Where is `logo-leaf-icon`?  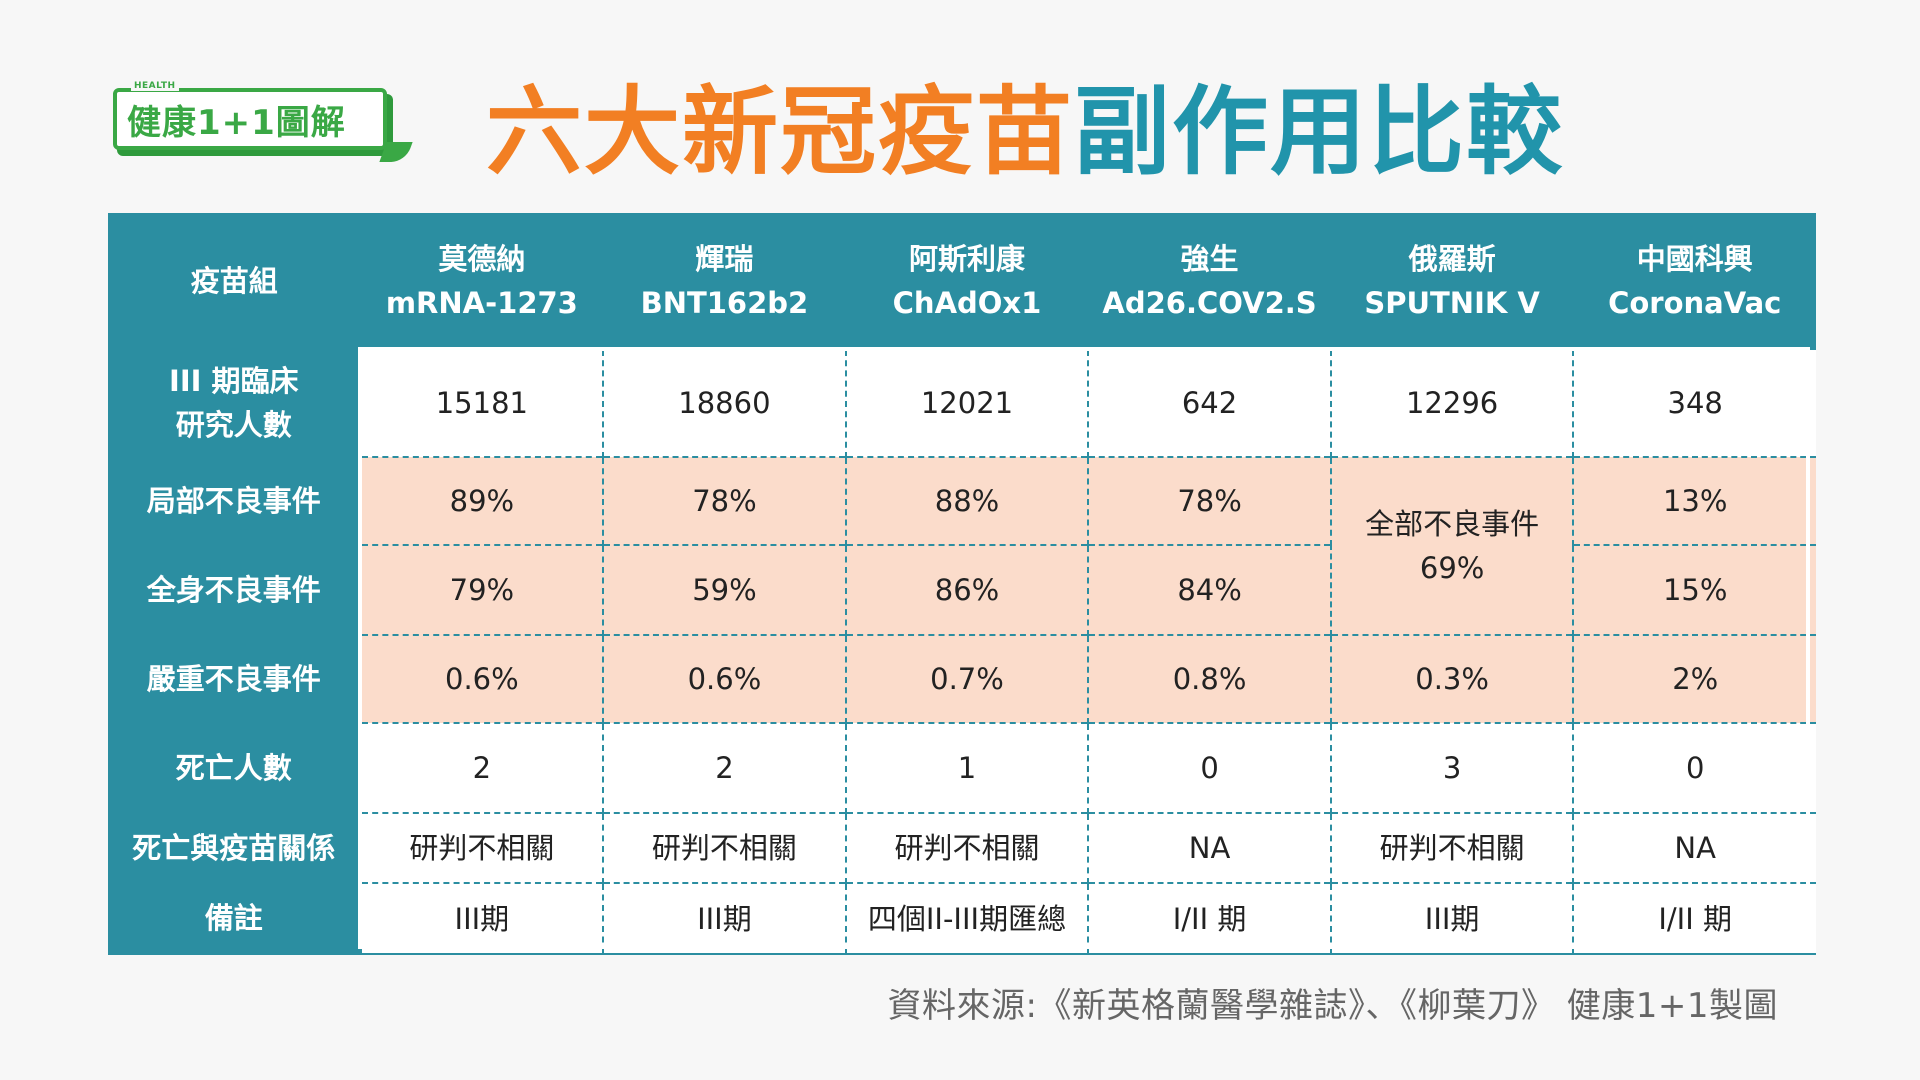
logo-leaf-icon is located at coordinates (396, 152).